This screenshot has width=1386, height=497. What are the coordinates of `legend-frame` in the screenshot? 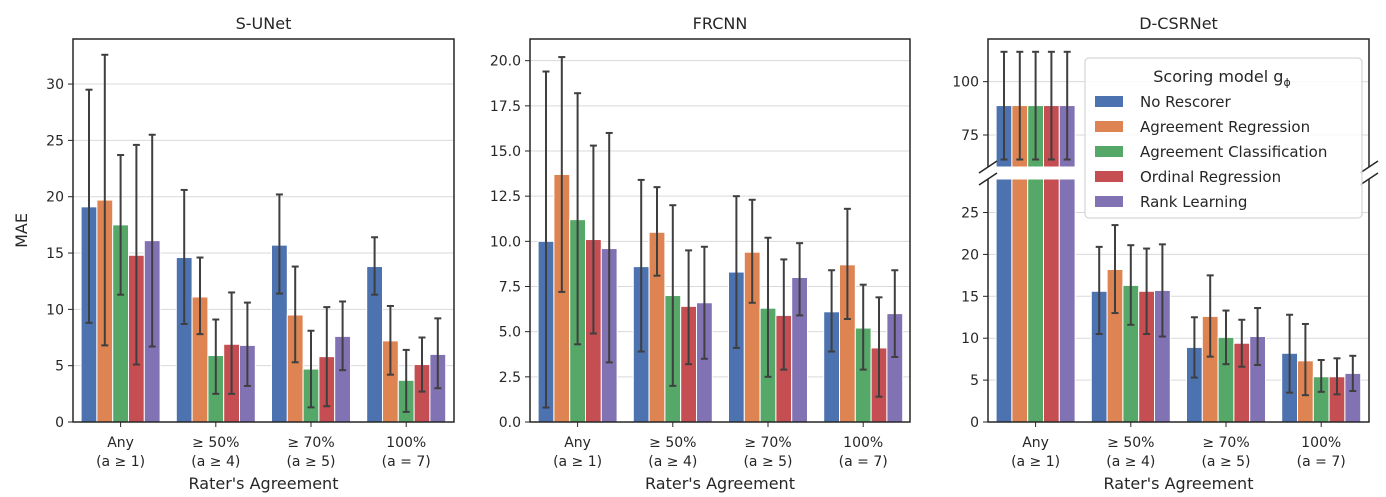 It's located at (1223, 138).